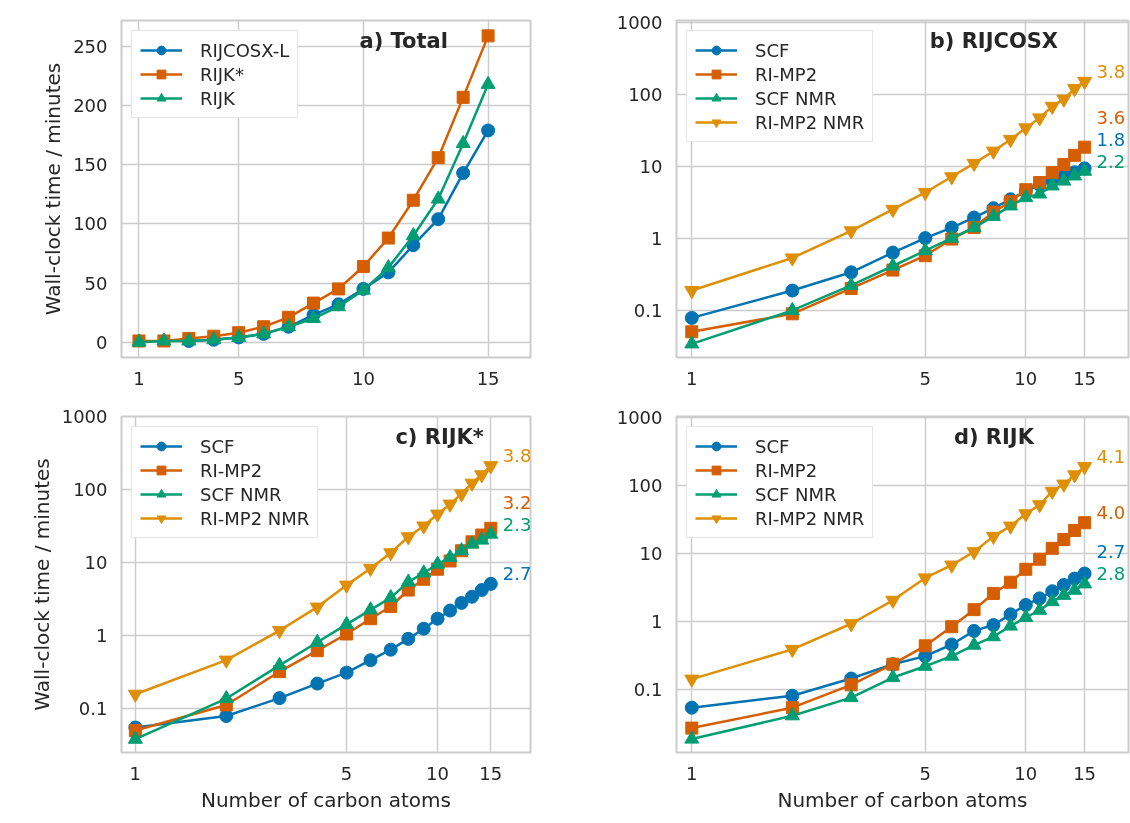 This screenshot has height=823, width=1130. Describe the element at coordinates (222, 74) in the screenshot. I see `legend-label: RIJK*` at that location.